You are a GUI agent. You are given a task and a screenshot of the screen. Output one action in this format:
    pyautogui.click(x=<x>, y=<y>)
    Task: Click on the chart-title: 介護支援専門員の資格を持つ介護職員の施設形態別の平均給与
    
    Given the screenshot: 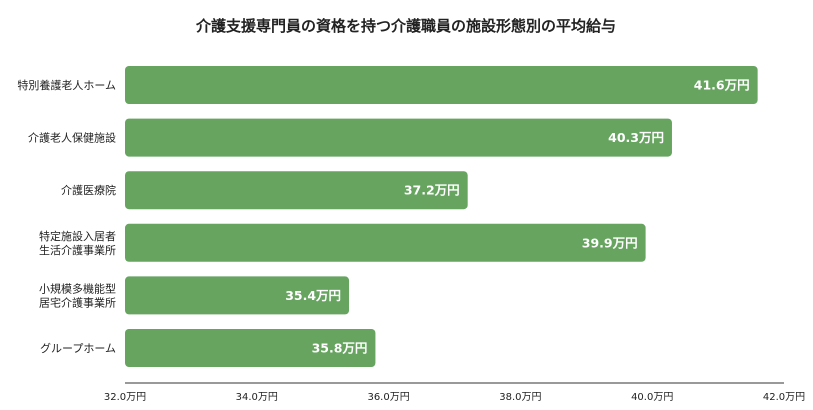 What is the action you would take?
    pyautogui.click(x=405, y=26)
    